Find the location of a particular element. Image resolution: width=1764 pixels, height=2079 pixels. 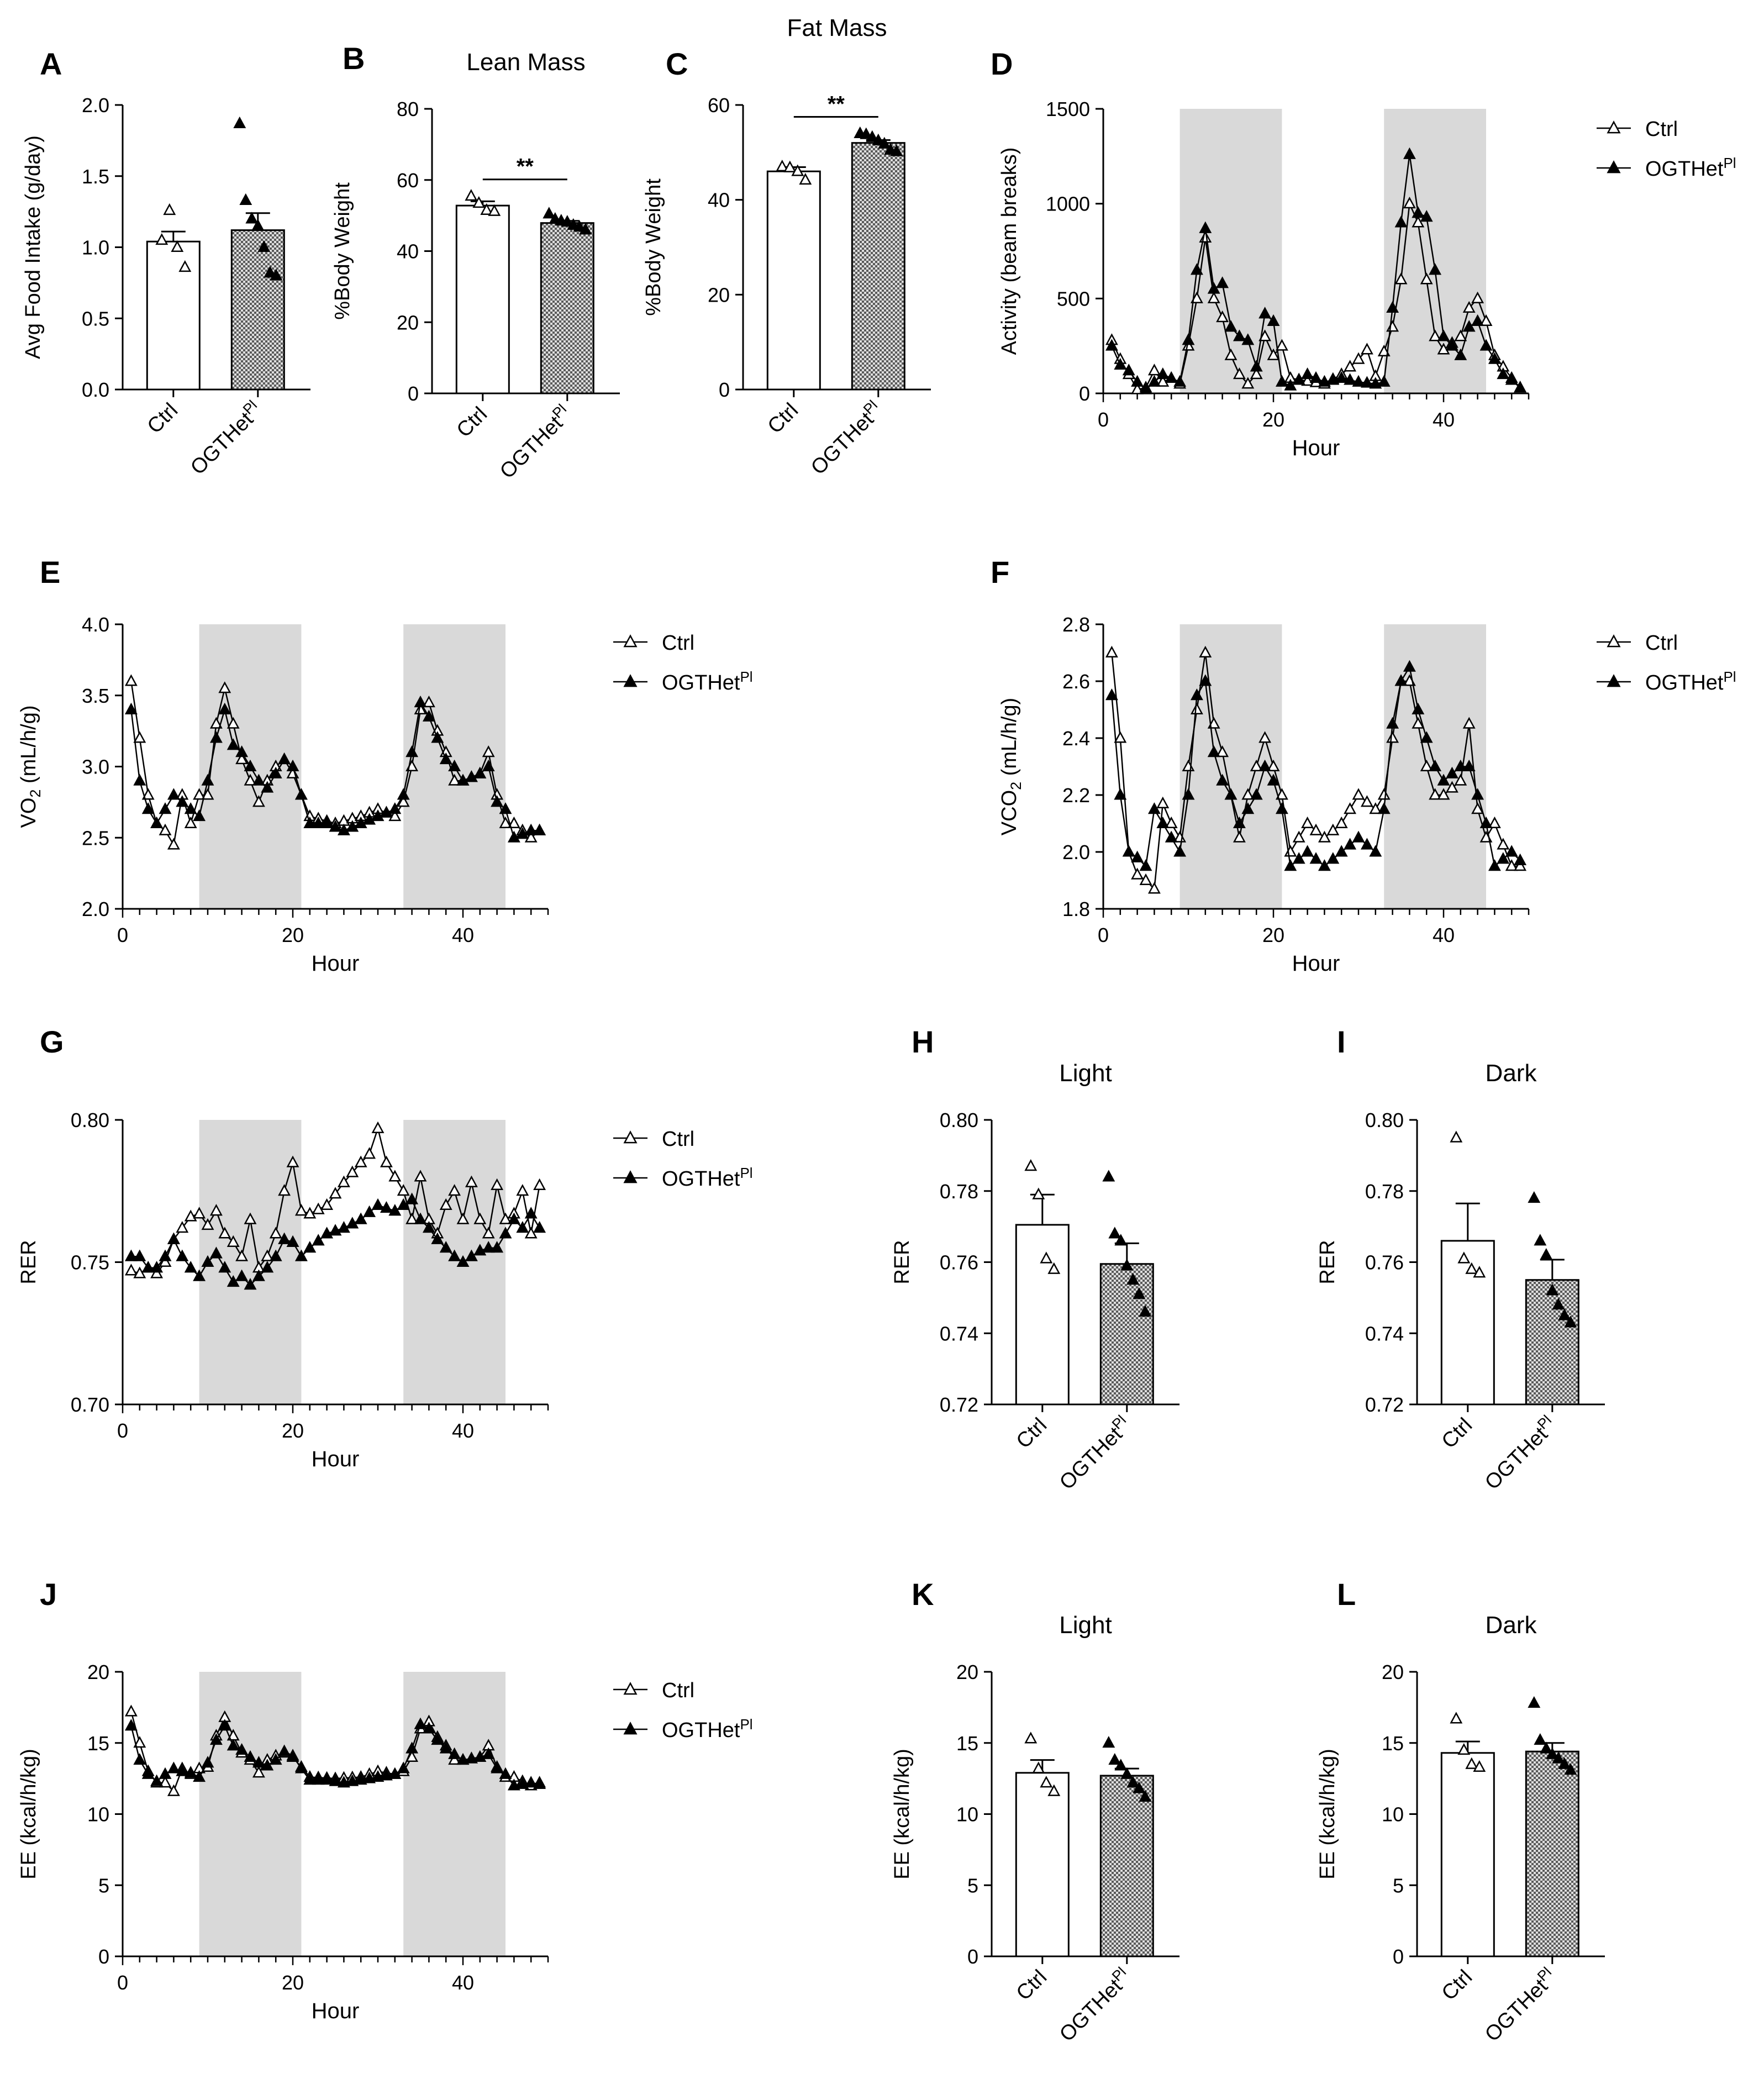

y-axis-label: Avg Food Intake (g/day) is located at coordinates (33, 247).